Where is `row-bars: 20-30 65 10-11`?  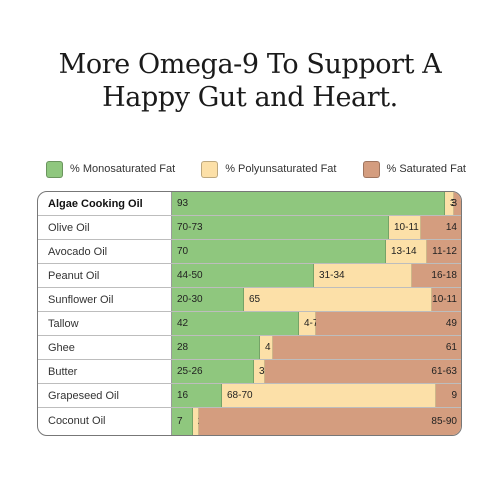
row-bars: 20-30 65 10-11 is located at coordinates (316, 300).